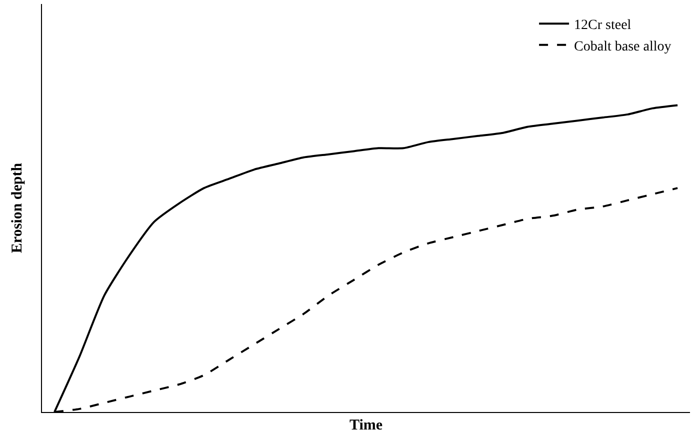 This screenshot has width=692, height=439. Describe the element at coordinates (17, 208) in the screenshot. I see `y-axis-title: Erosion depth` at that location.